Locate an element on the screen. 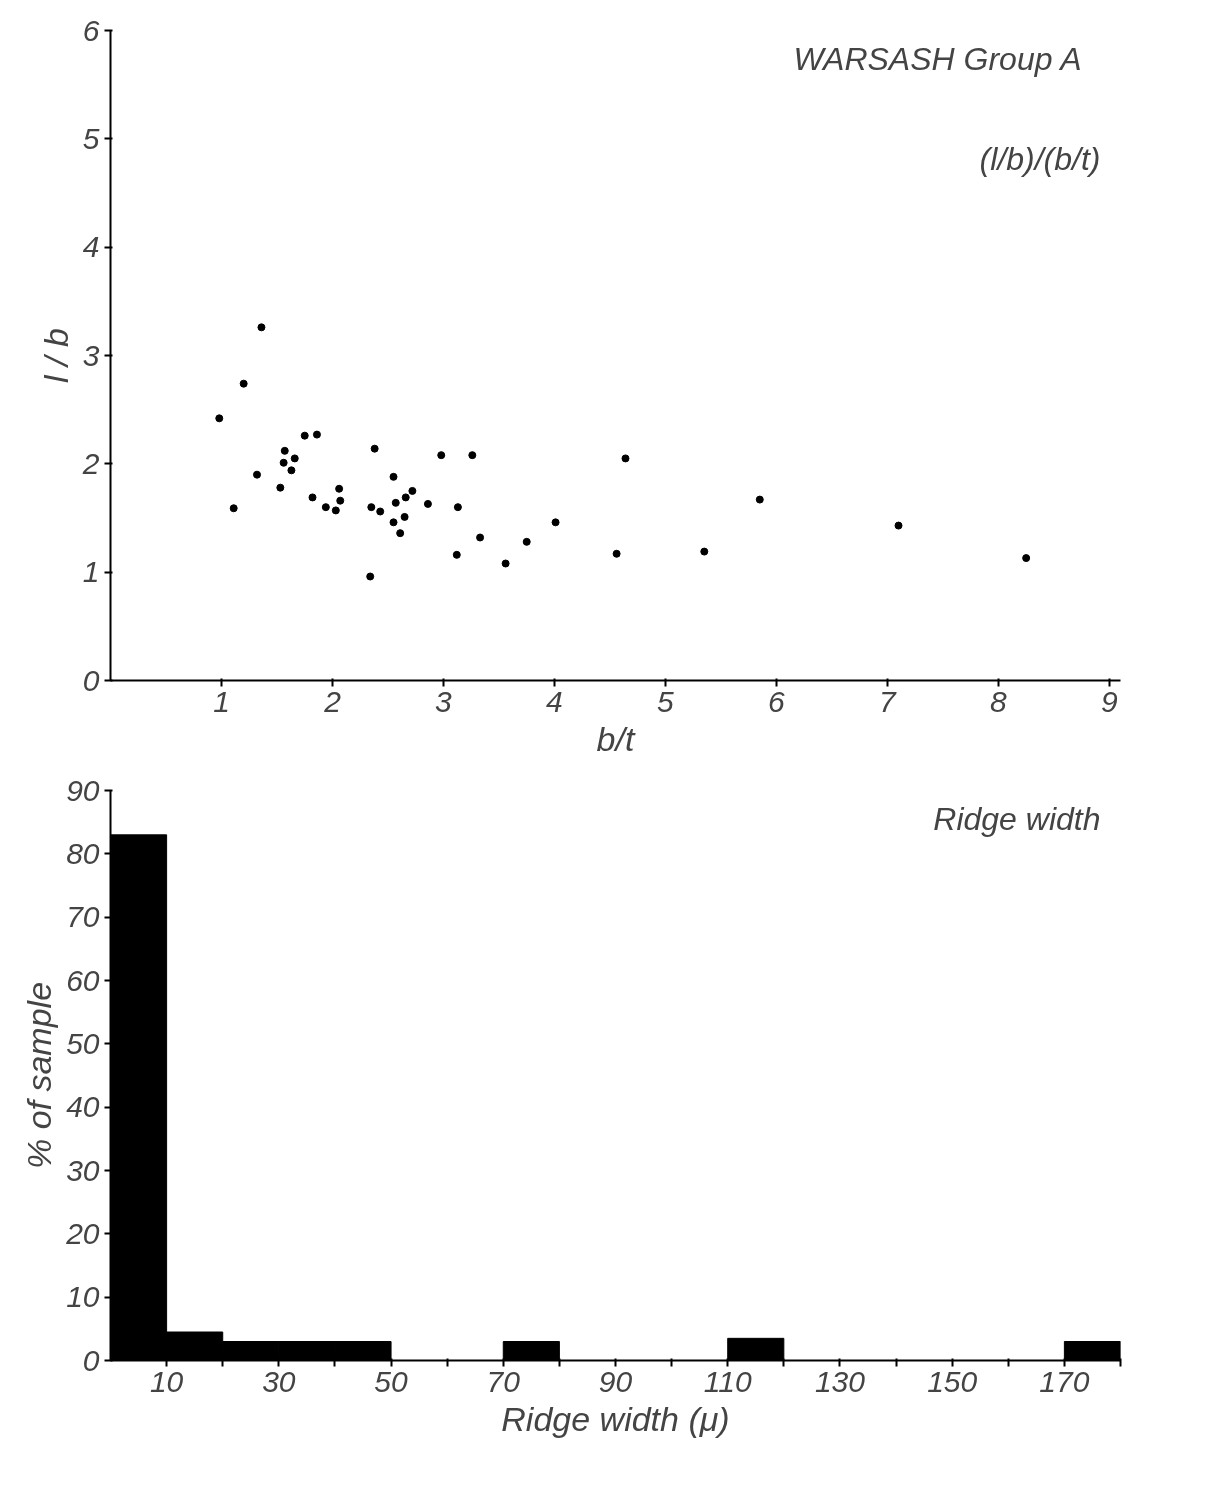 Image resolution: width=1215 pixels, height=1486 pixels. y-tick-label: 60 is located at coordinates (83, 980).